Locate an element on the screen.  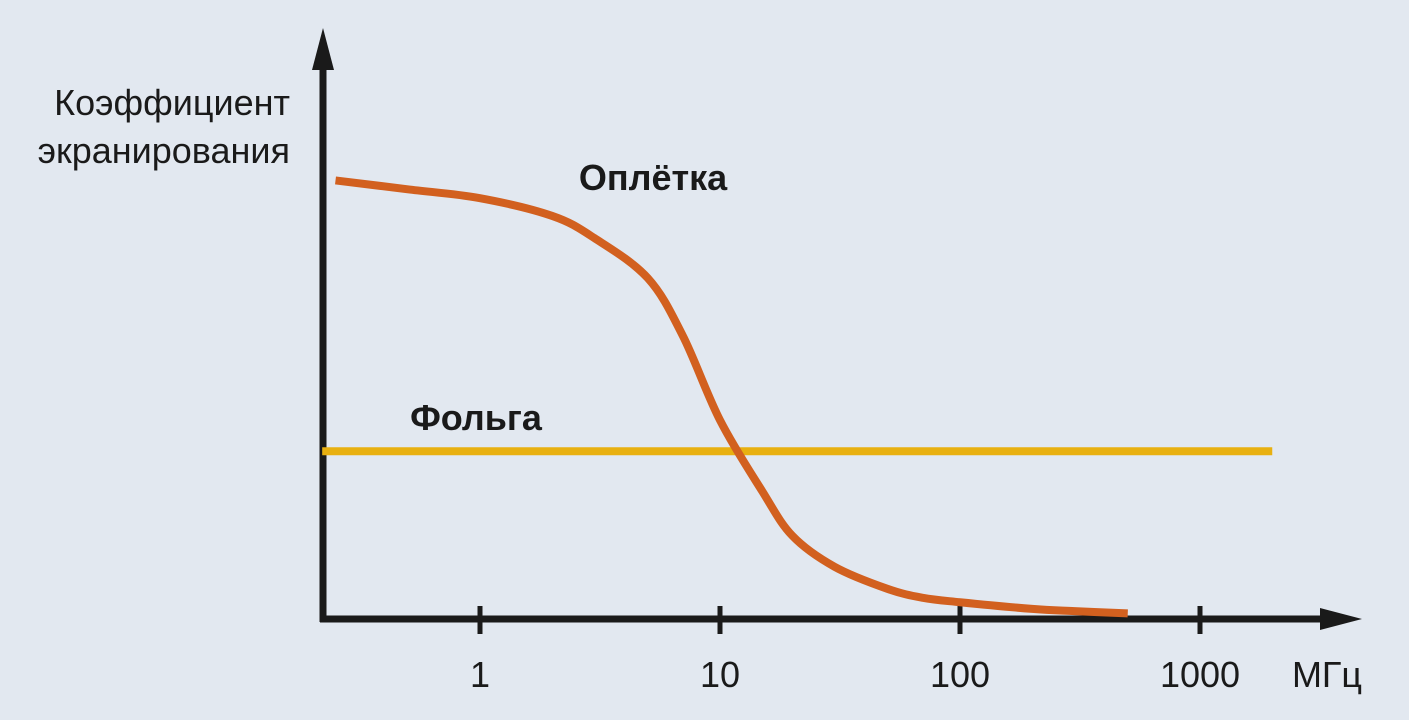
x-axis-arrow-icon is located at coordinates (1341, 619).